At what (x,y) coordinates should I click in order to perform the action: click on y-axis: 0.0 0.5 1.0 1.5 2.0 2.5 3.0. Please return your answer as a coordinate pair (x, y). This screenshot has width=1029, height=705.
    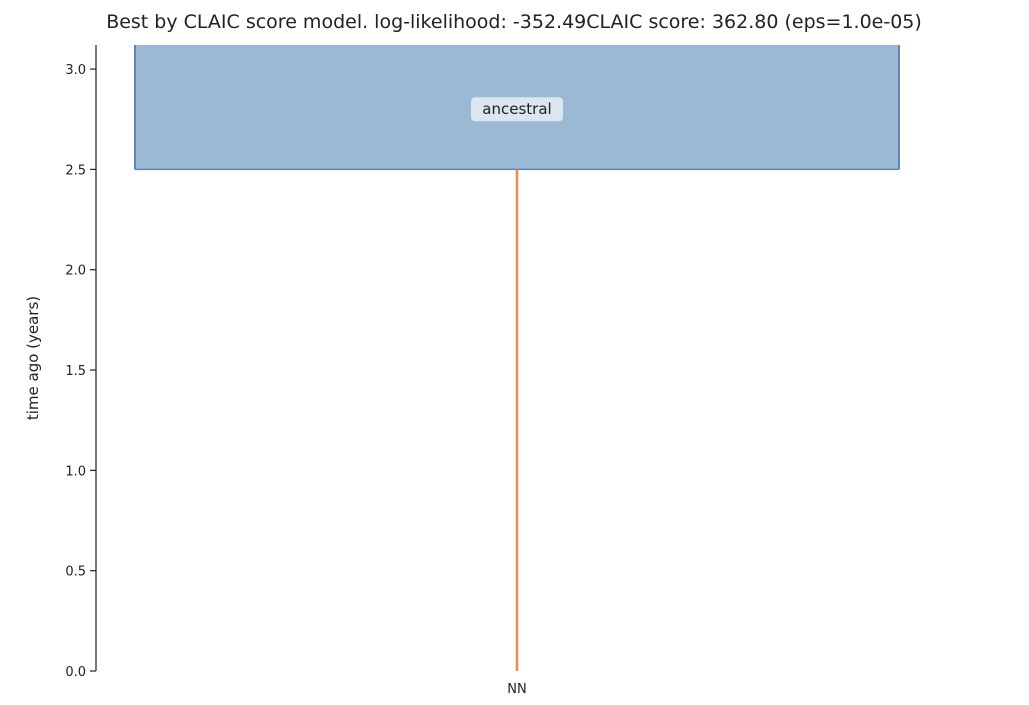
    Looking at the image, I should click on (81, 362).